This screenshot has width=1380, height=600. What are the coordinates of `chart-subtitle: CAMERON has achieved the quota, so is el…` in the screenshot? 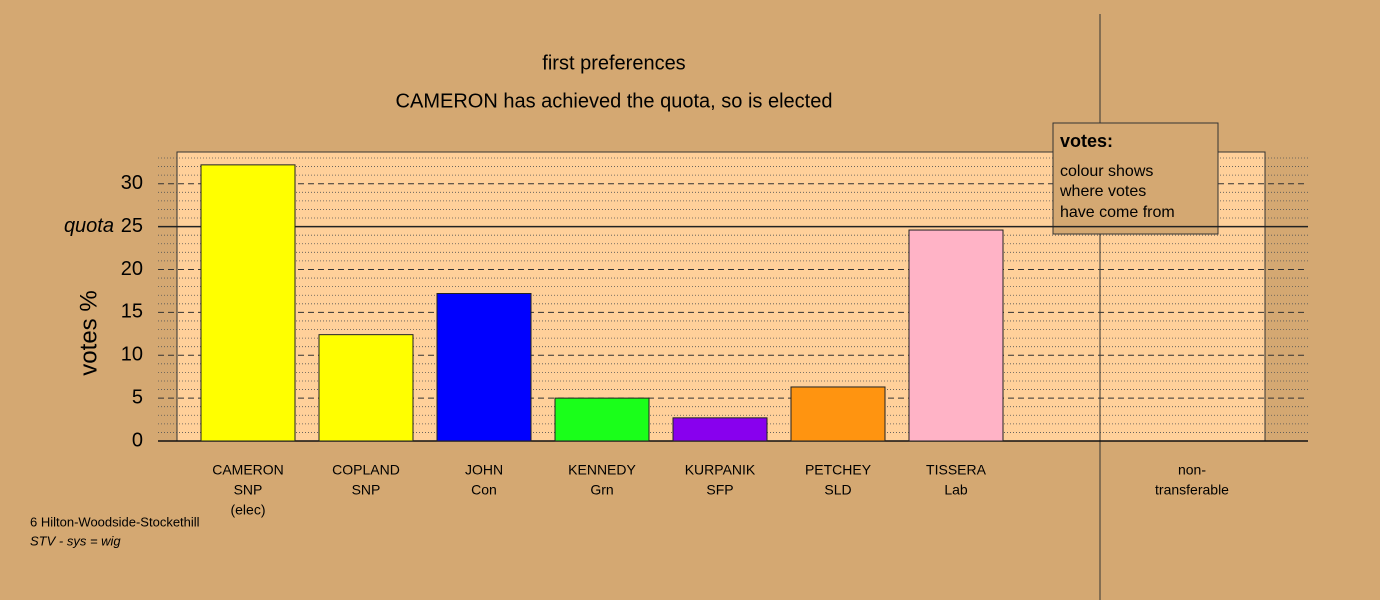 It's located at (614, 101).